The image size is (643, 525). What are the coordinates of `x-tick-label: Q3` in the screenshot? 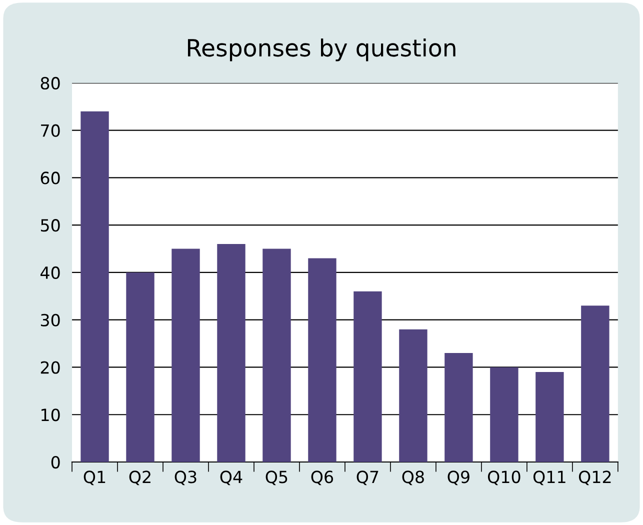 It's located at (185, 478).